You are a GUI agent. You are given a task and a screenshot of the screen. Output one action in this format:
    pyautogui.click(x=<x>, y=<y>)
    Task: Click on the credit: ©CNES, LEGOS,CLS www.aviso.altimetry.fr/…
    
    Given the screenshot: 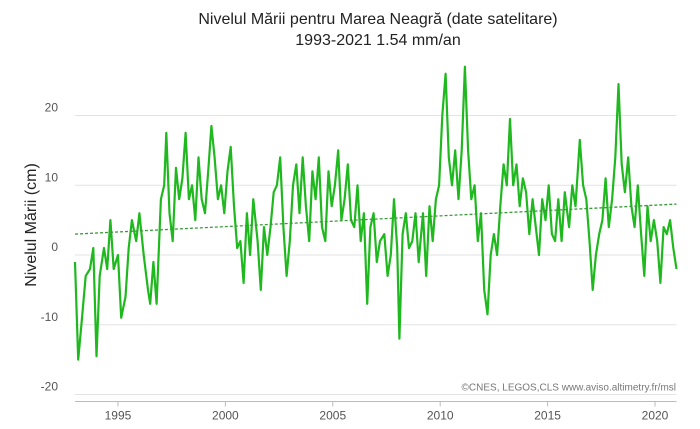 What is the action you would take?
    pyautogui.click(x=569, y=388)
    